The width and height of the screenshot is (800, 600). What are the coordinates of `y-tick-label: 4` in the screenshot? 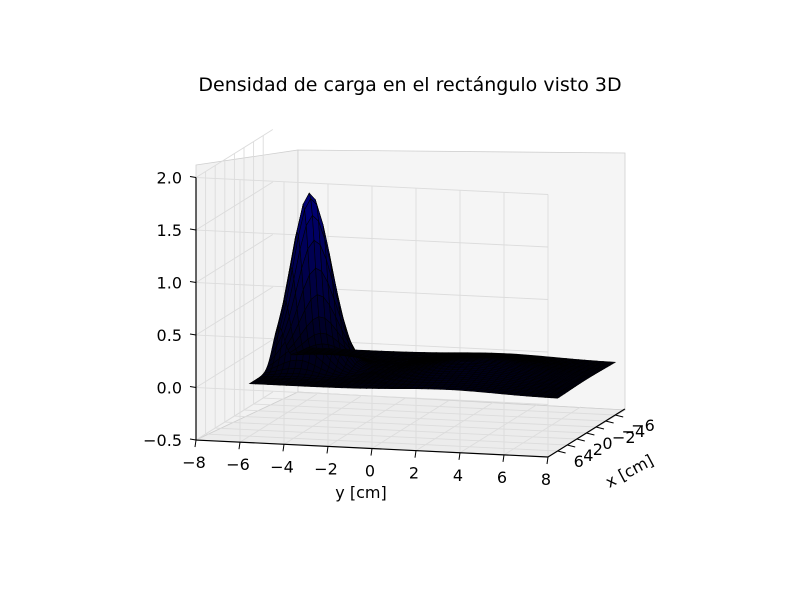 It's located at (458, 475).